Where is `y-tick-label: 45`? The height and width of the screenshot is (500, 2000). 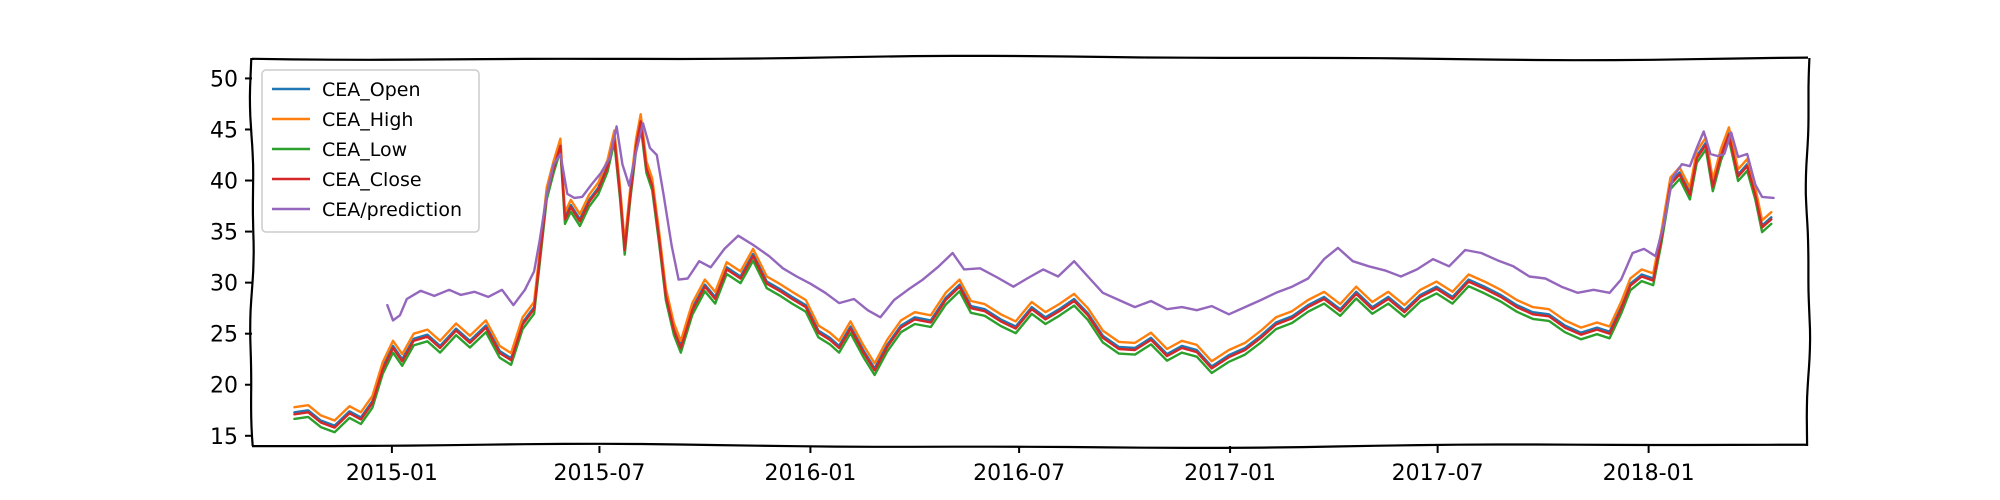
y-tick-label: 45 is located at coordinates (224, 130).